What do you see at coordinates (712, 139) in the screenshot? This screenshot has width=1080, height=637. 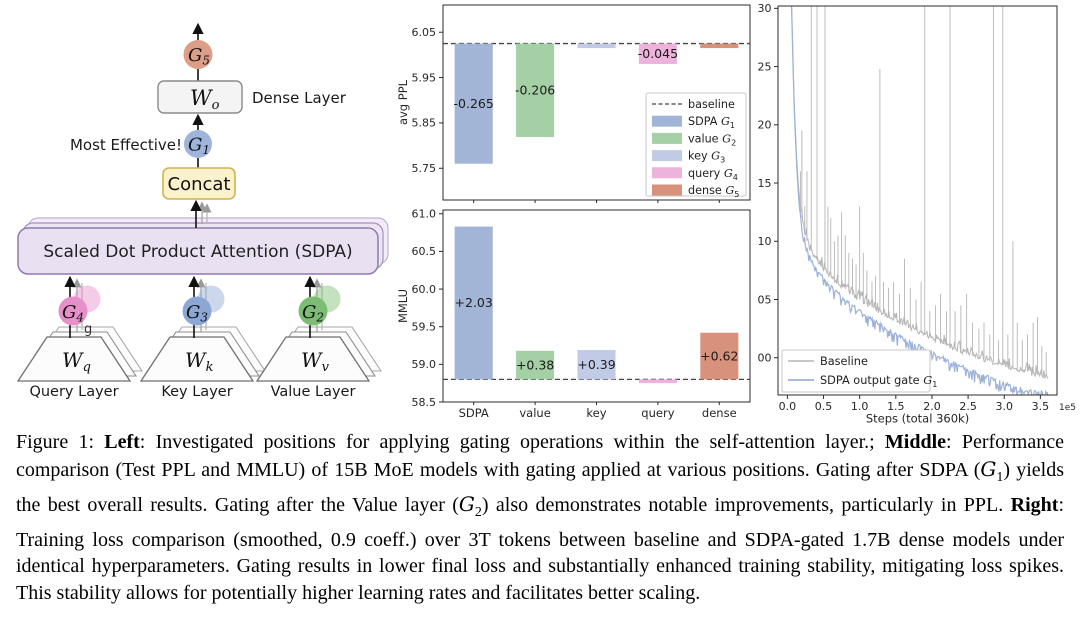 I see `legend-label: value G2` at bounding box center [712, 139].